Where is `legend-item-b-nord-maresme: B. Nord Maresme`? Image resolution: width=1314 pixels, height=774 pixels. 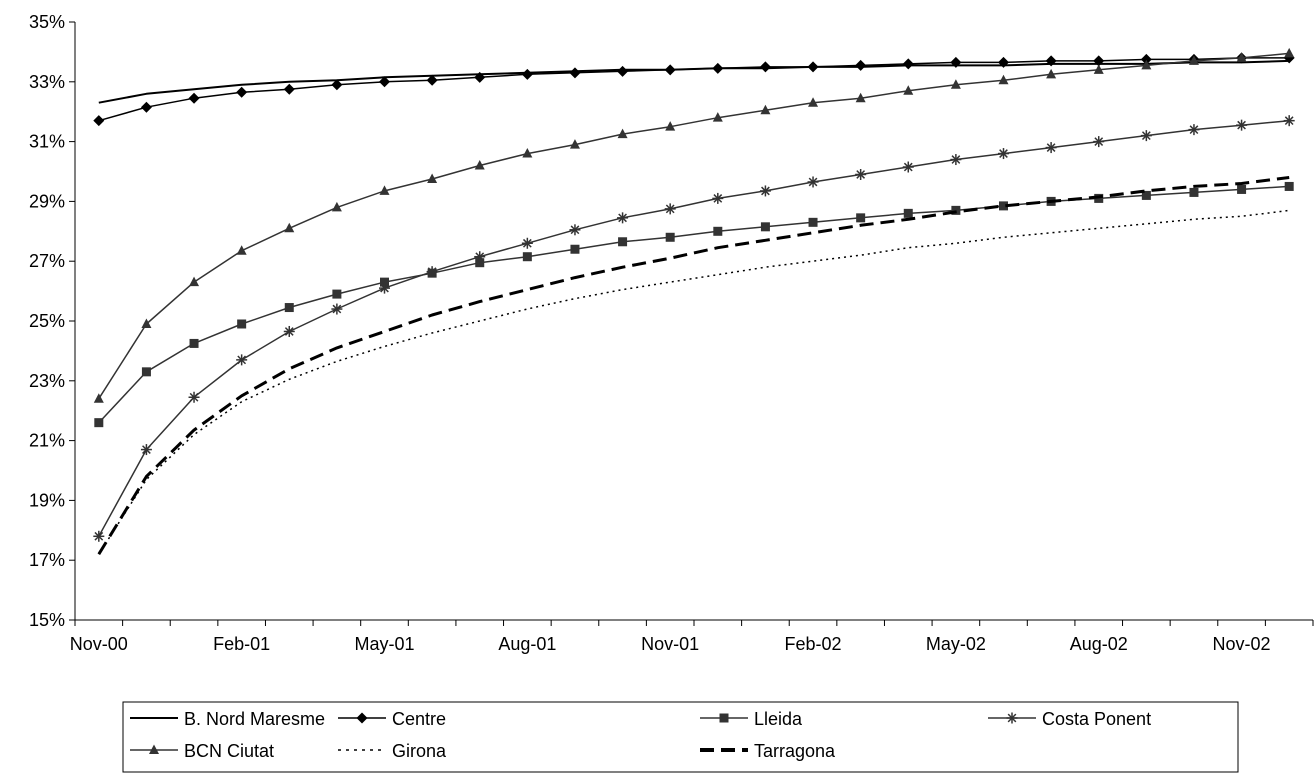
legend-item-b-nord-maresme: B. Nord Maresme is located at coordinates (227, 719).